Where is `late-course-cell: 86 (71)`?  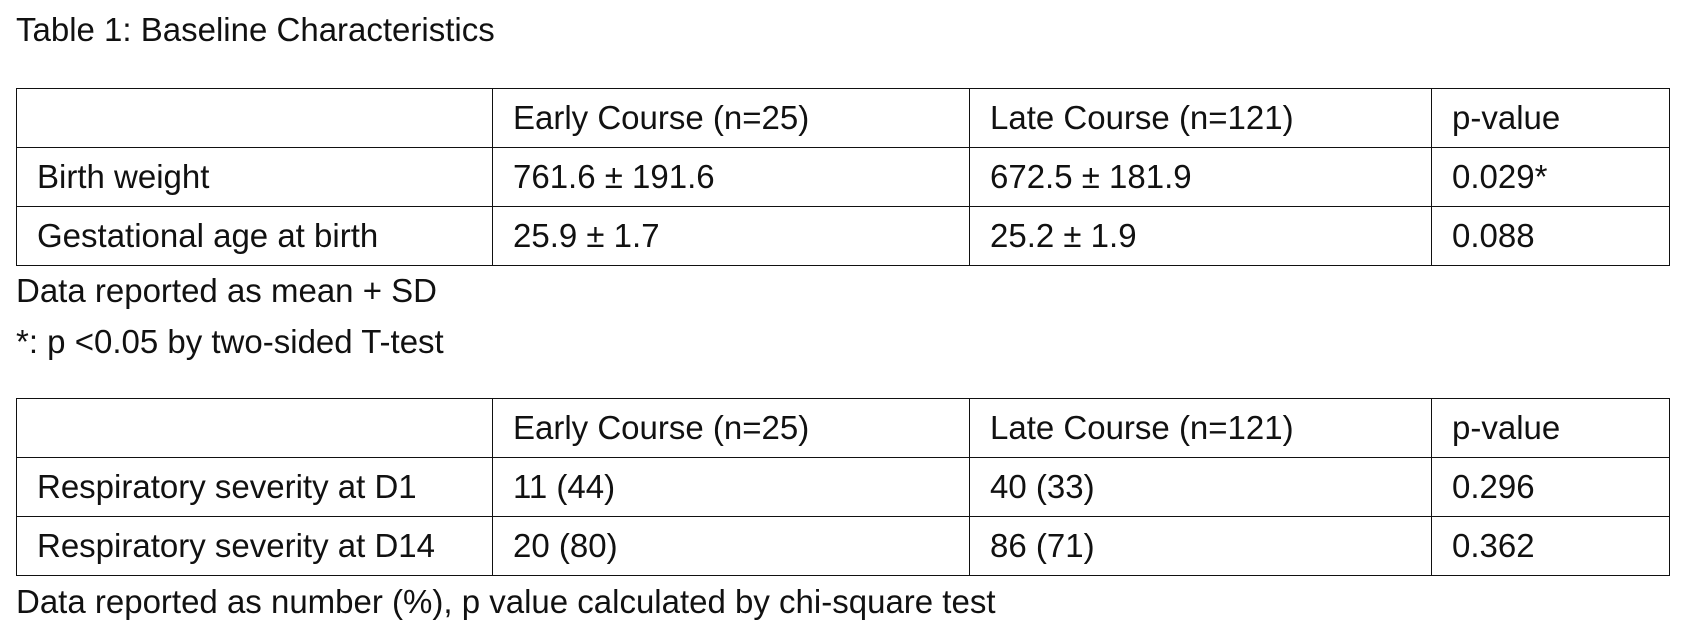 late-course-cell: 86 (71) is located at coordinates (1200, 546).